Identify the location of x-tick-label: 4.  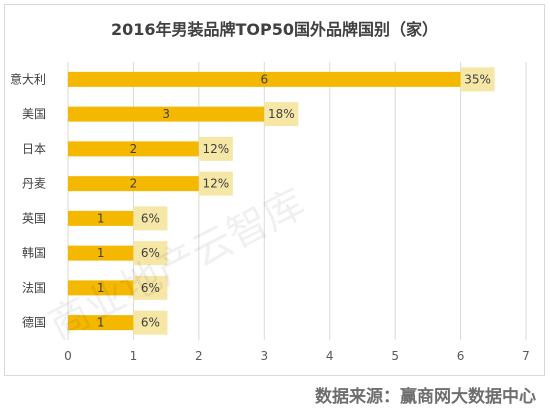
(330, 356).